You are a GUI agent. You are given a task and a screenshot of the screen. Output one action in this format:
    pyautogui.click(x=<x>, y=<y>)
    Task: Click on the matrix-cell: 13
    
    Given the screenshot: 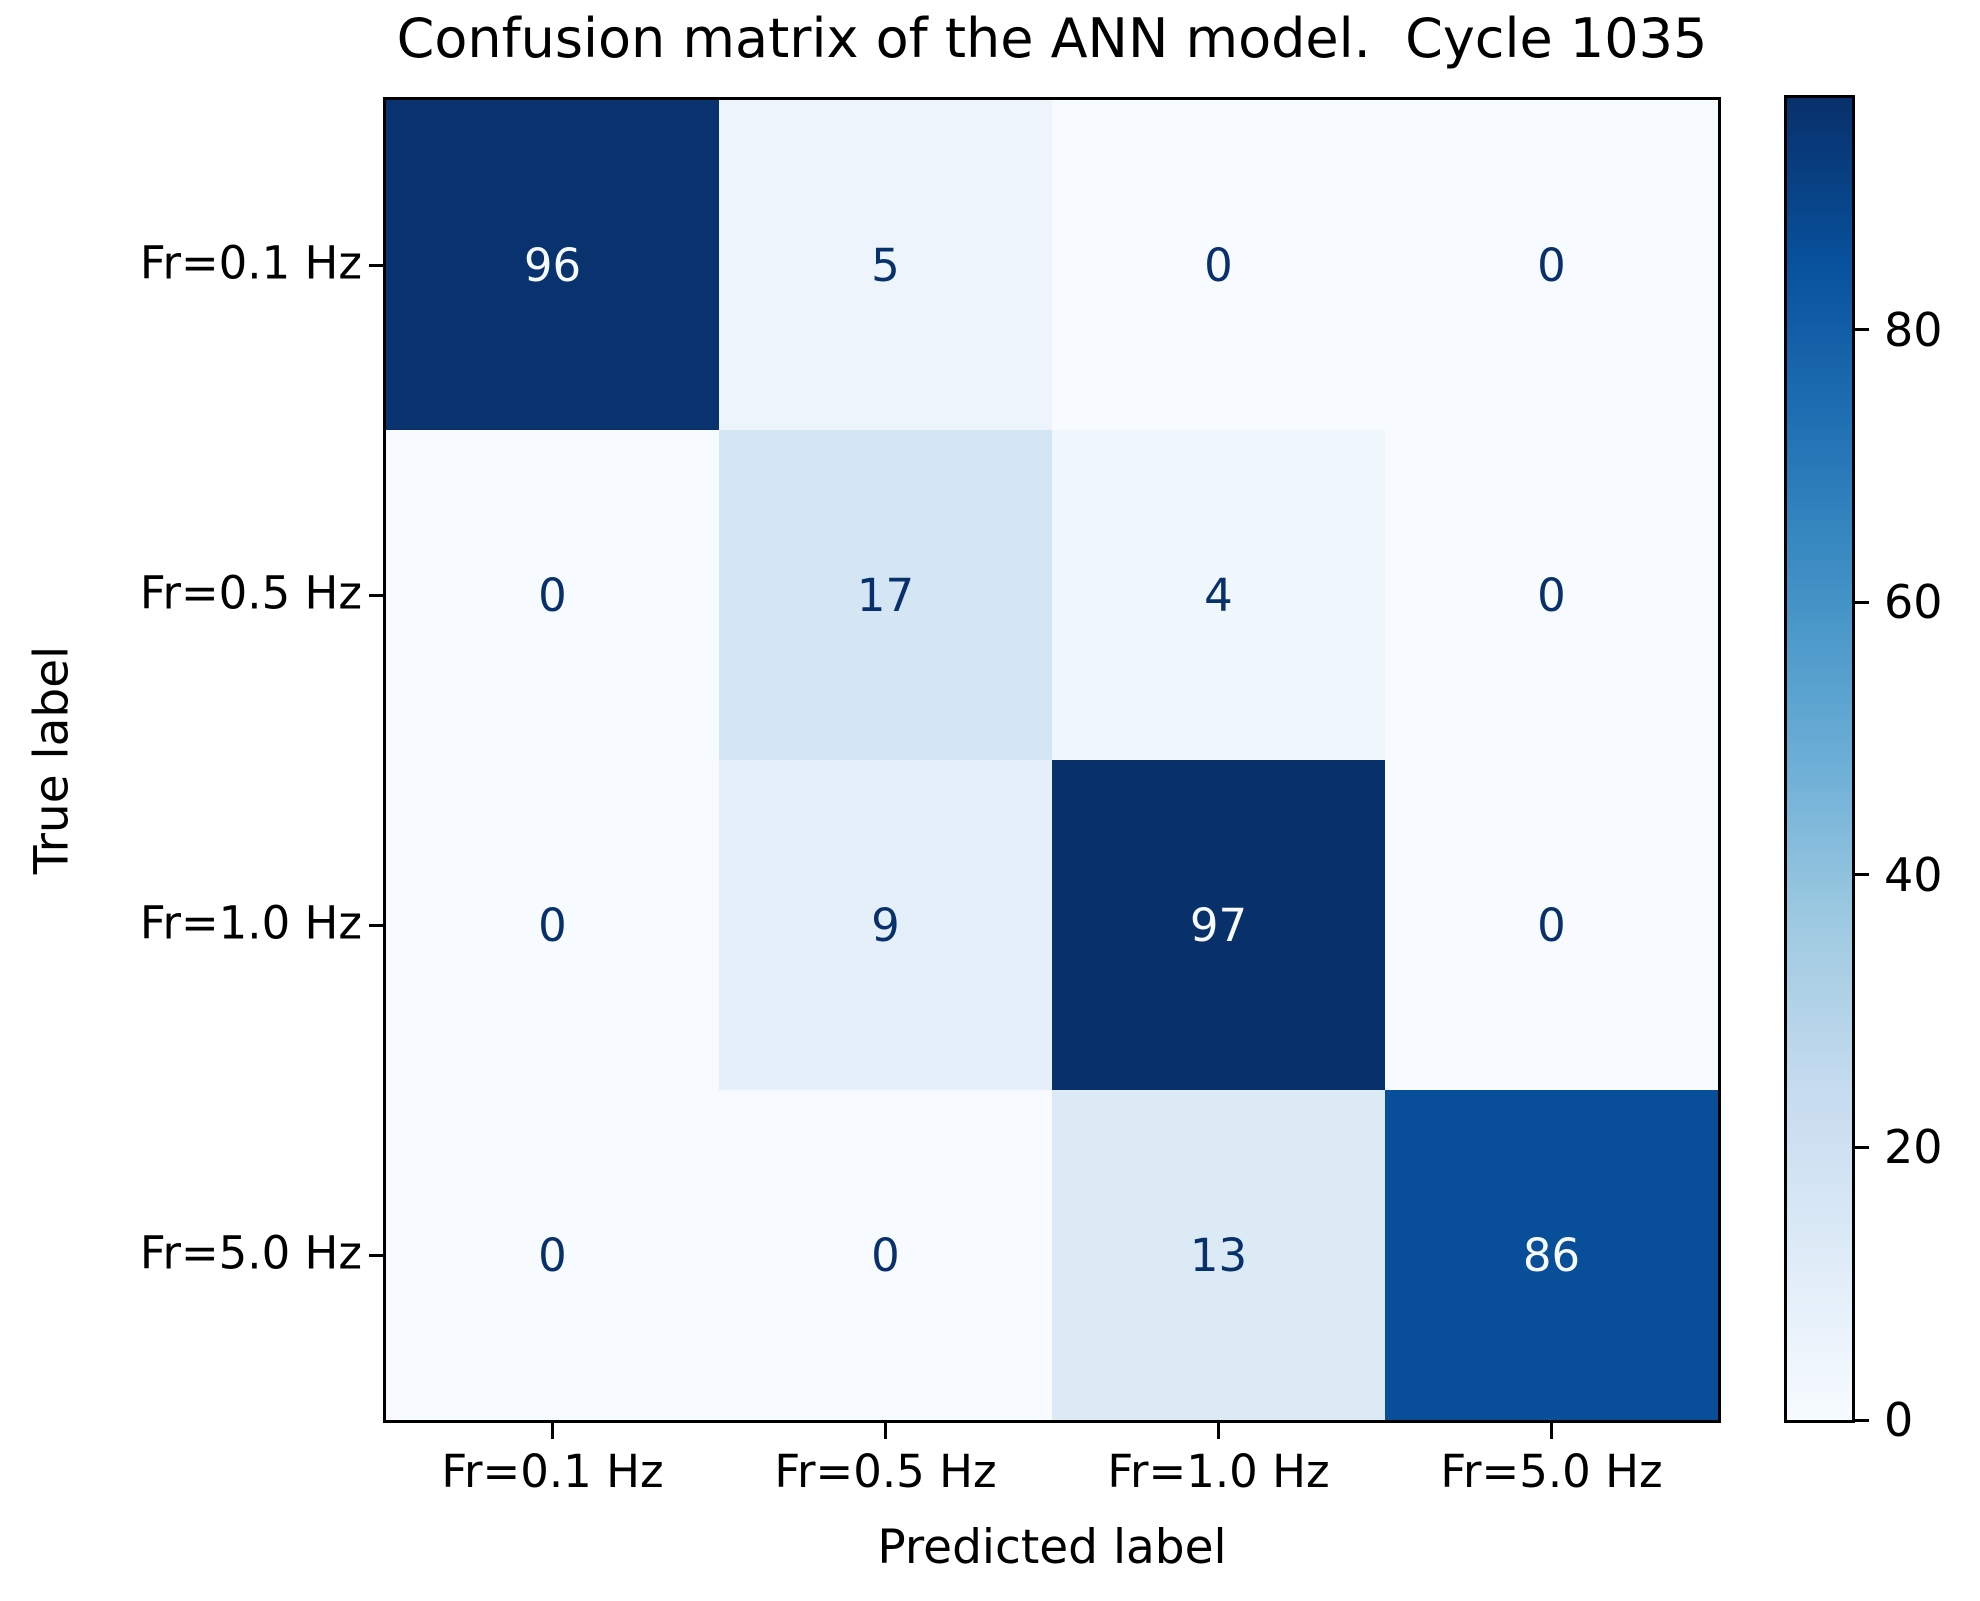 What is the action you would take?
    pyautogui.click(x=1218, y=1255)
    